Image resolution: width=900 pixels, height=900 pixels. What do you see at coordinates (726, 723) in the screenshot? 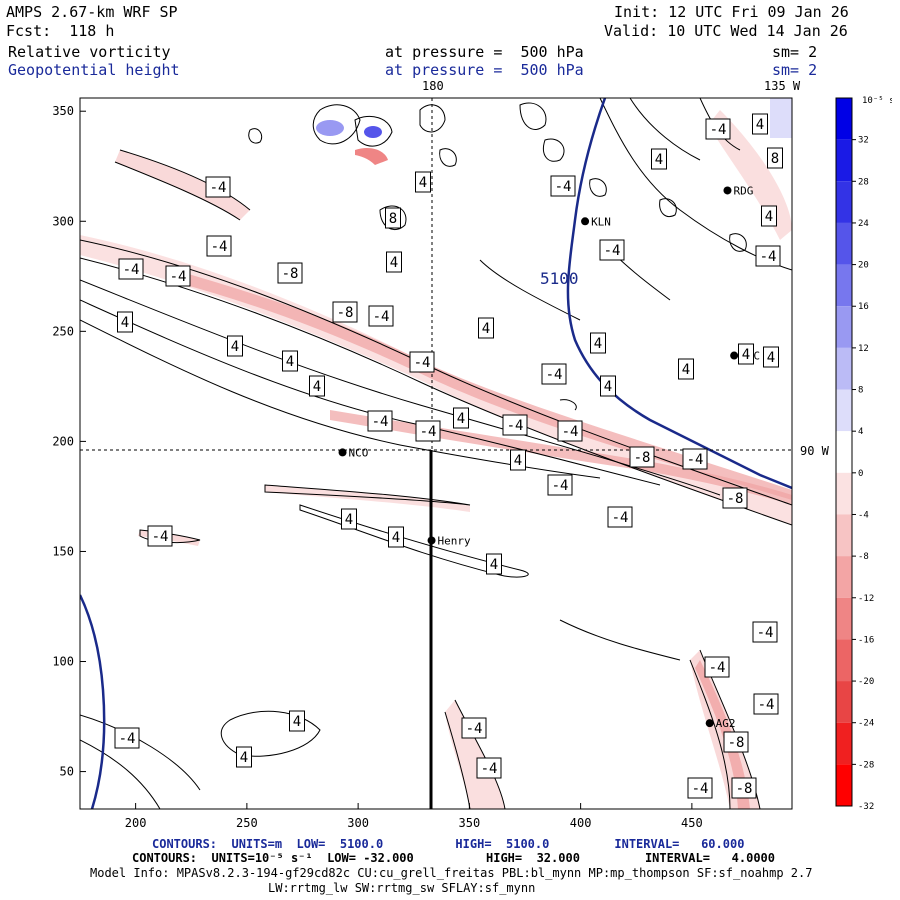
I see `station-label: AG2` at bounding box center [726, 723].